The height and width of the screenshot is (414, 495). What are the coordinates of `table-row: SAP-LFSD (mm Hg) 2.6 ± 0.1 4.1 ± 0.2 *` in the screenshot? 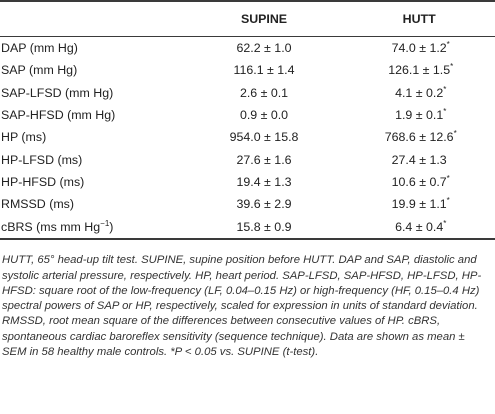 It's located at (247, 93).